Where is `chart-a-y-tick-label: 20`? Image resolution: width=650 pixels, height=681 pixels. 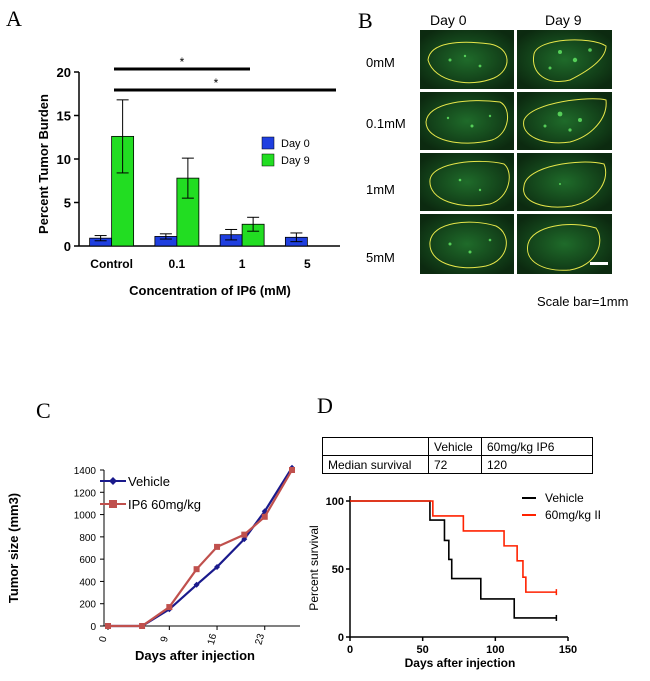
chart-a-y-tick-label: 20 is located at coordinates (64, 72).